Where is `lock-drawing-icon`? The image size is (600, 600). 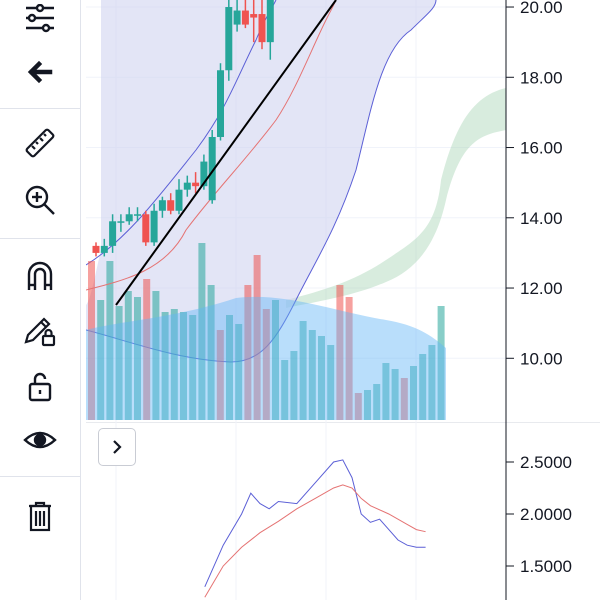 lock-drawing-icon is located at coordinates (40, 330).